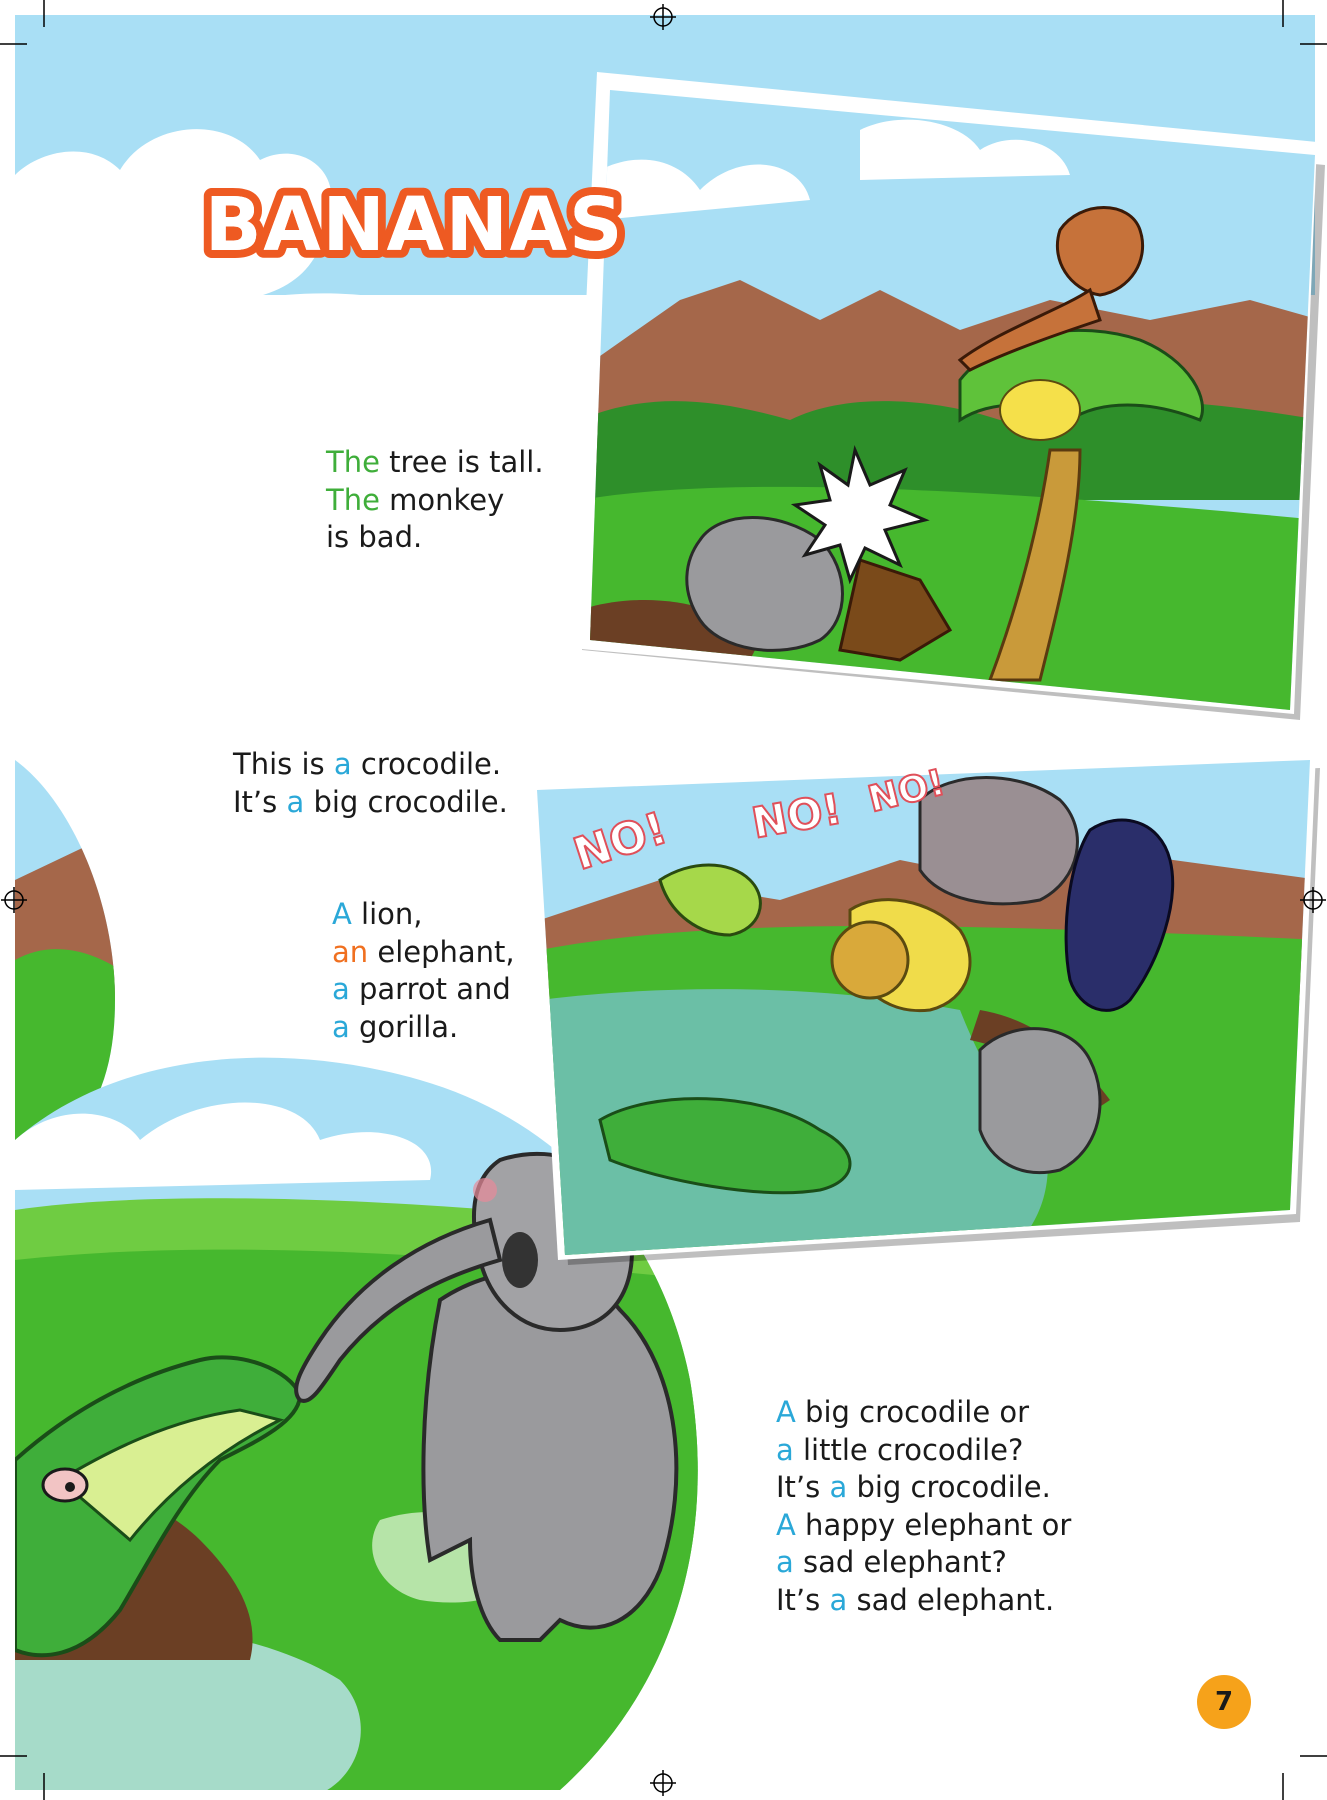 This screenshot has height=1800, width=1327. I want to click on text-line: an elephant,, so click(423, 953).